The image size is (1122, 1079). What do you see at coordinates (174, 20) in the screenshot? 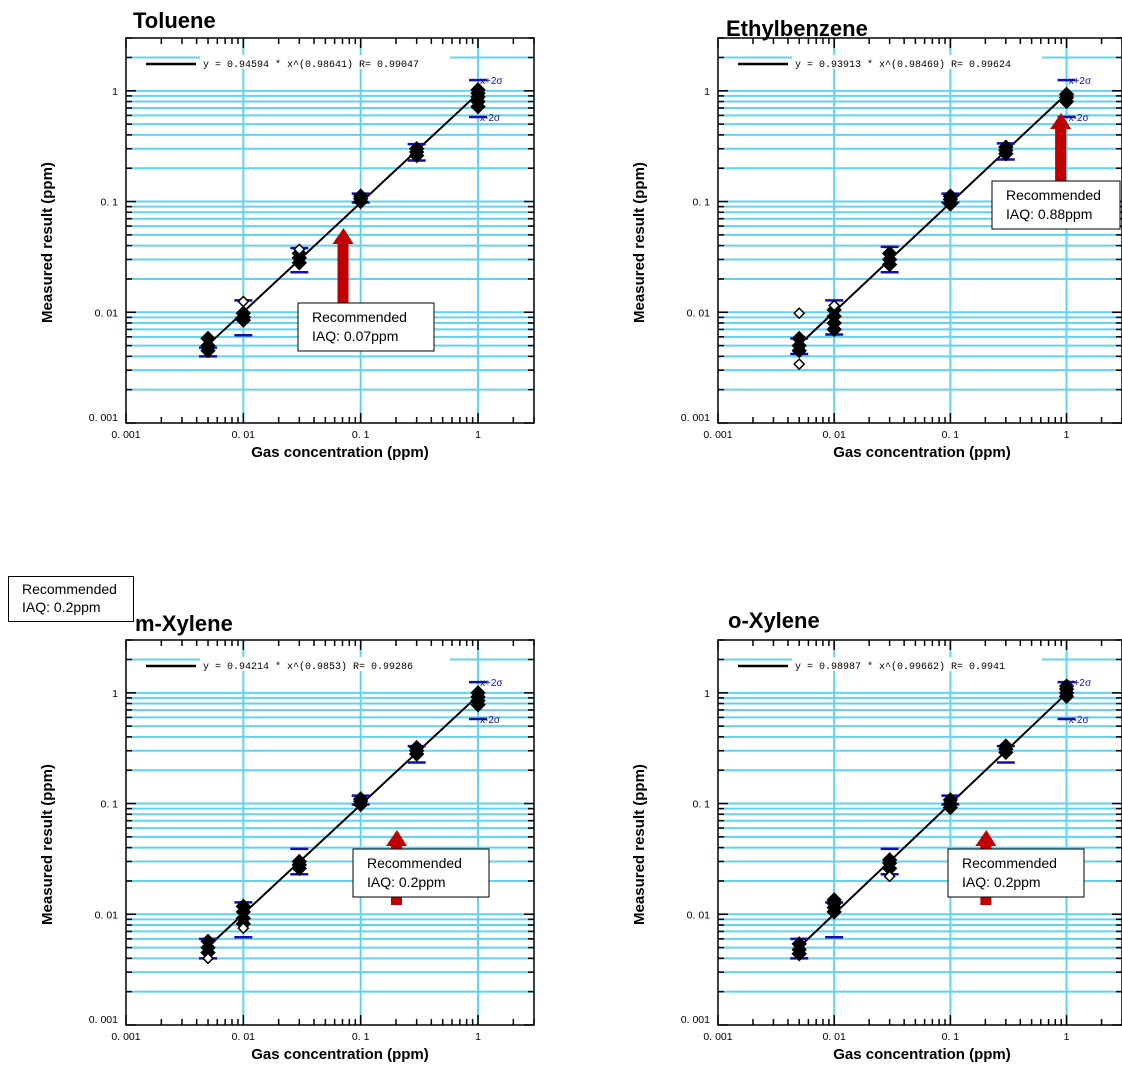
I see `chart-title: Toluene` at bounding box center [174, 20].